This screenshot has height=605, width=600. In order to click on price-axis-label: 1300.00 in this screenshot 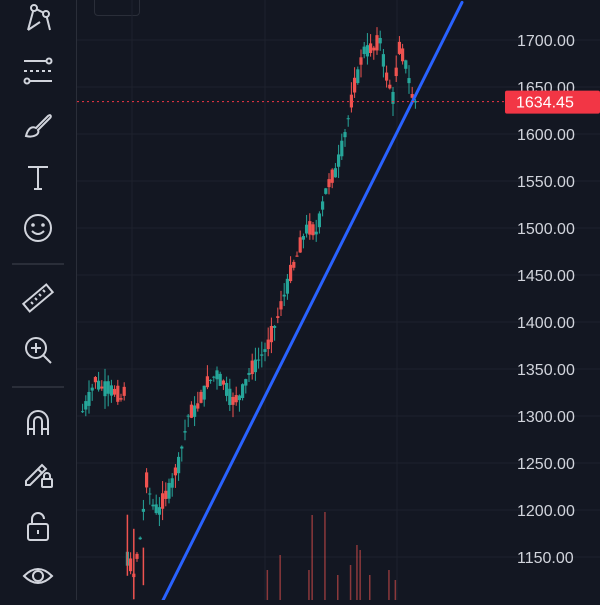, I will do `click(546, 417)`.